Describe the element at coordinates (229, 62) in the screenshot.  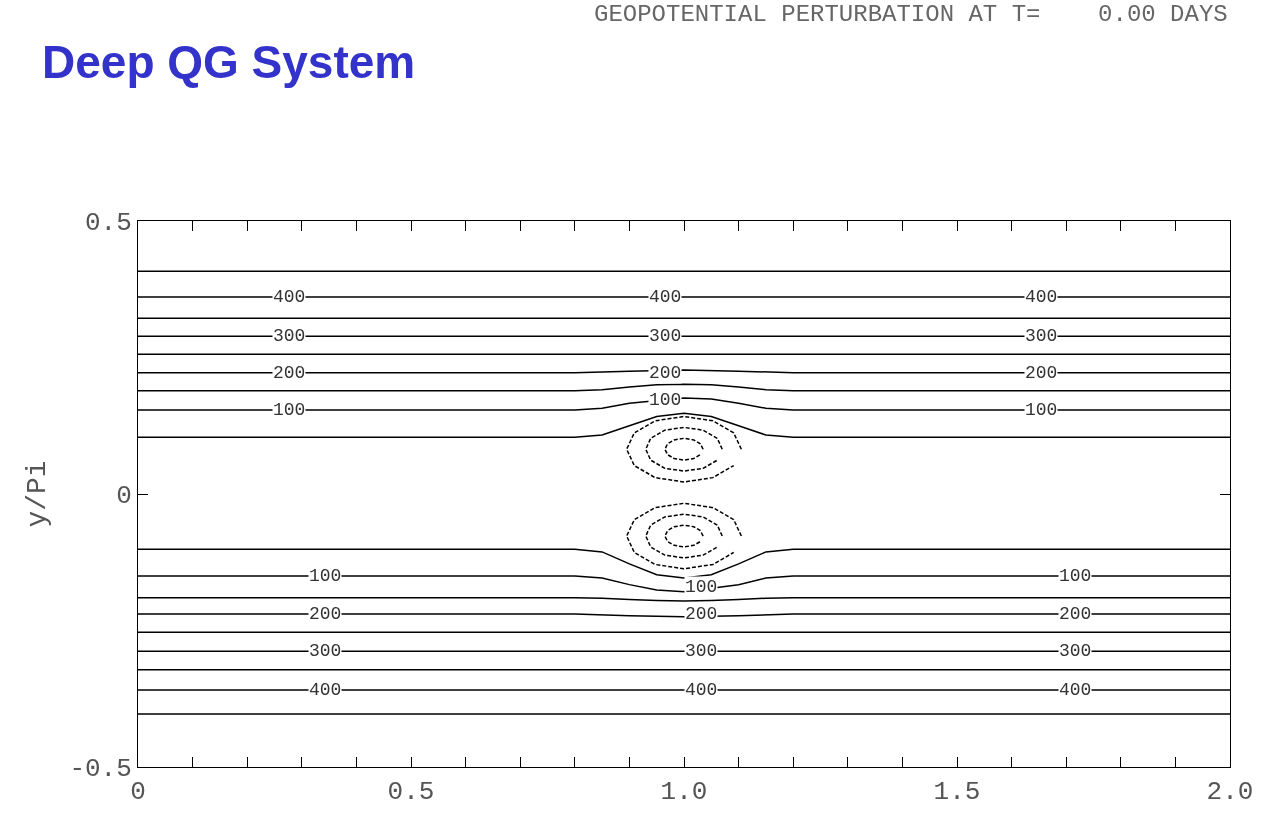
I see `chart-title: Deep QG System` at that location.